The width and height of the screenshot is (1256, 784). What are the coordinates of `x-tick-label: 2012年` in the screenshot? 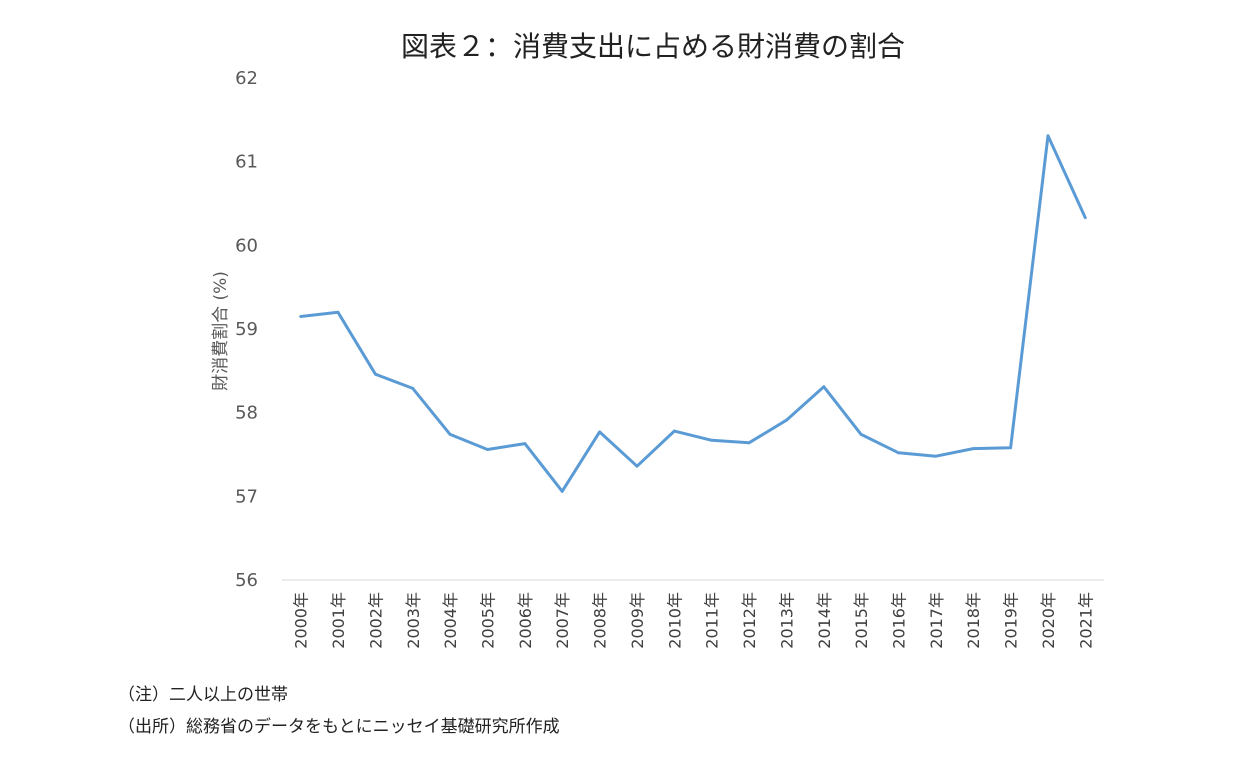 It's located at (749, 620).